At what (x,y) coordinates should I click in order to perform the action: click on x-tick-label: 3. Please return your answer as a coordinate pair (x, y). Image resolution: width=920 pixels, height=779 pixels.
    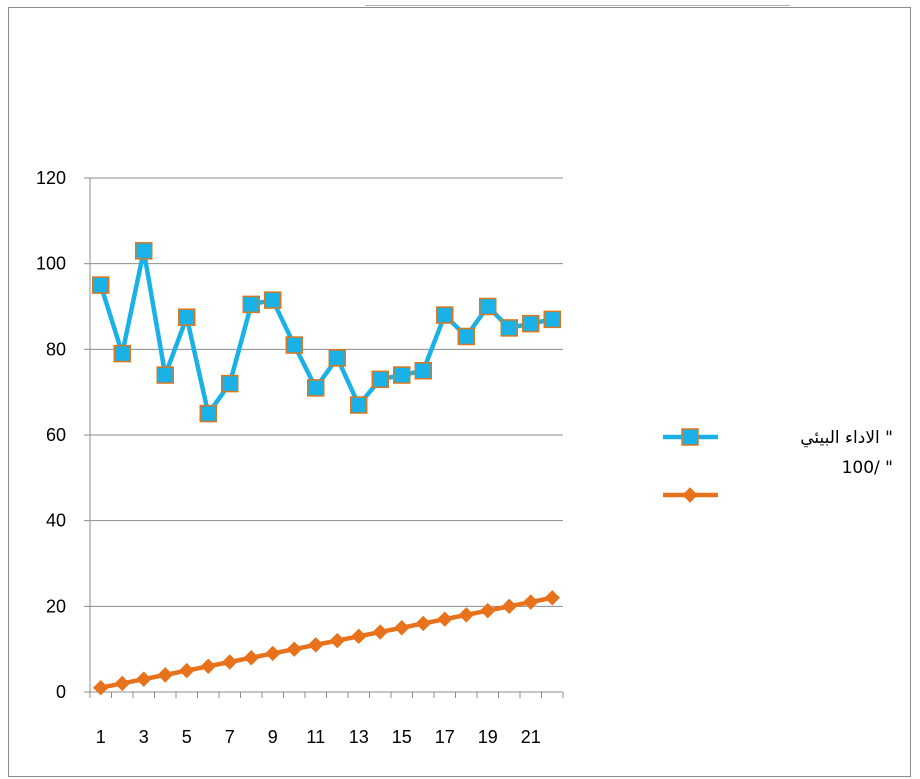
    Looking at the image, I should click on (144, 737).